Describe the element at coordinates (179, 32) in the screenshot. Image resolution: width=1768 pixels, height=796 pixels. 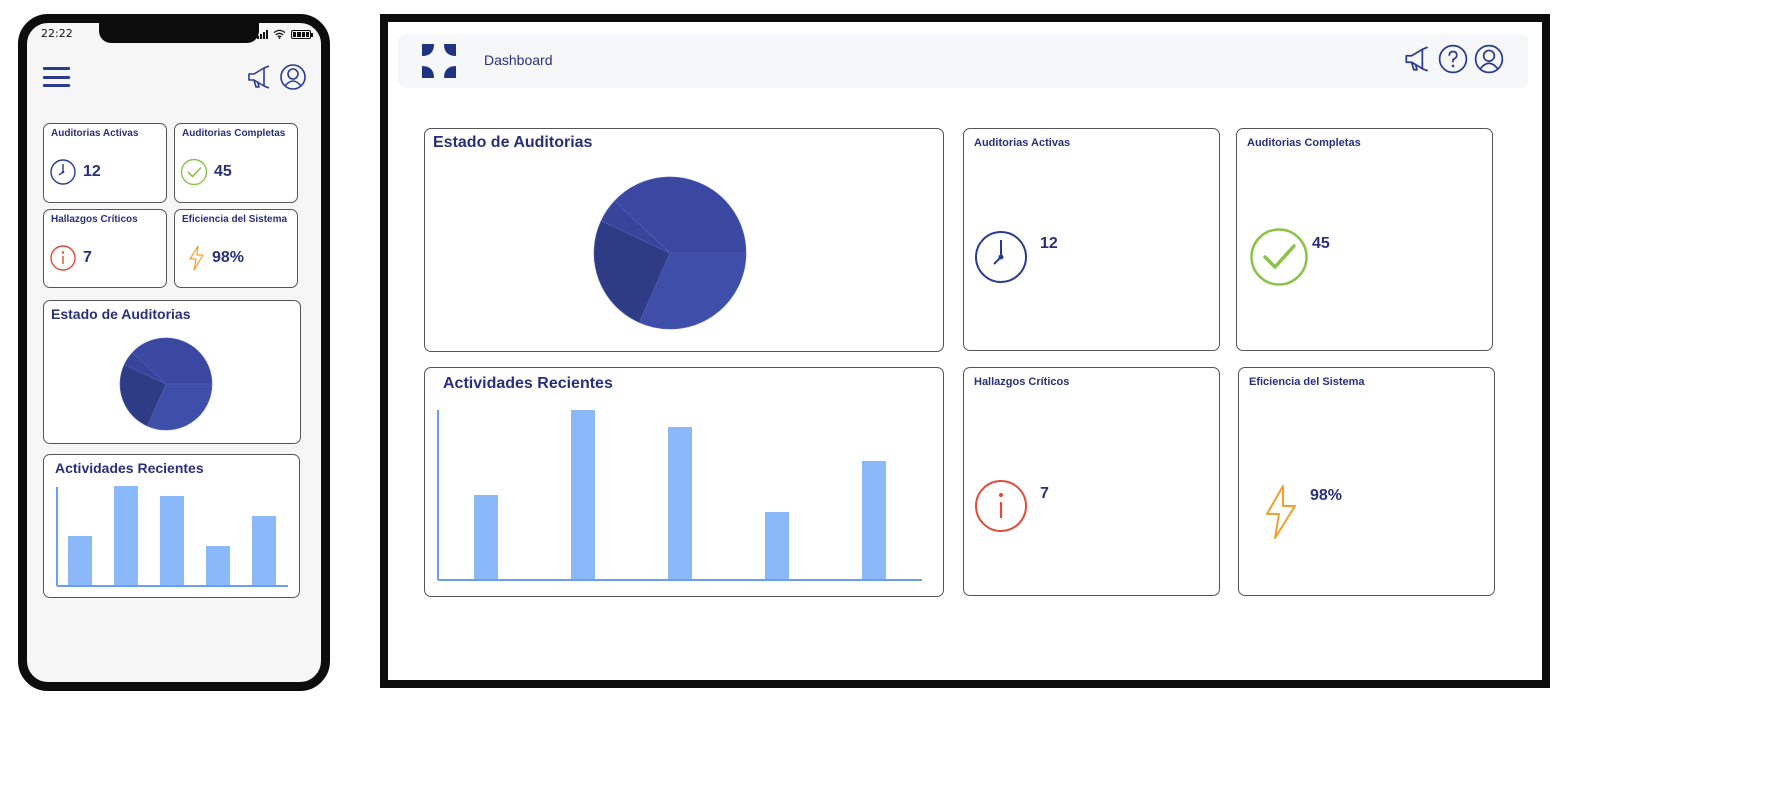
I see `phone-notch` at that location.